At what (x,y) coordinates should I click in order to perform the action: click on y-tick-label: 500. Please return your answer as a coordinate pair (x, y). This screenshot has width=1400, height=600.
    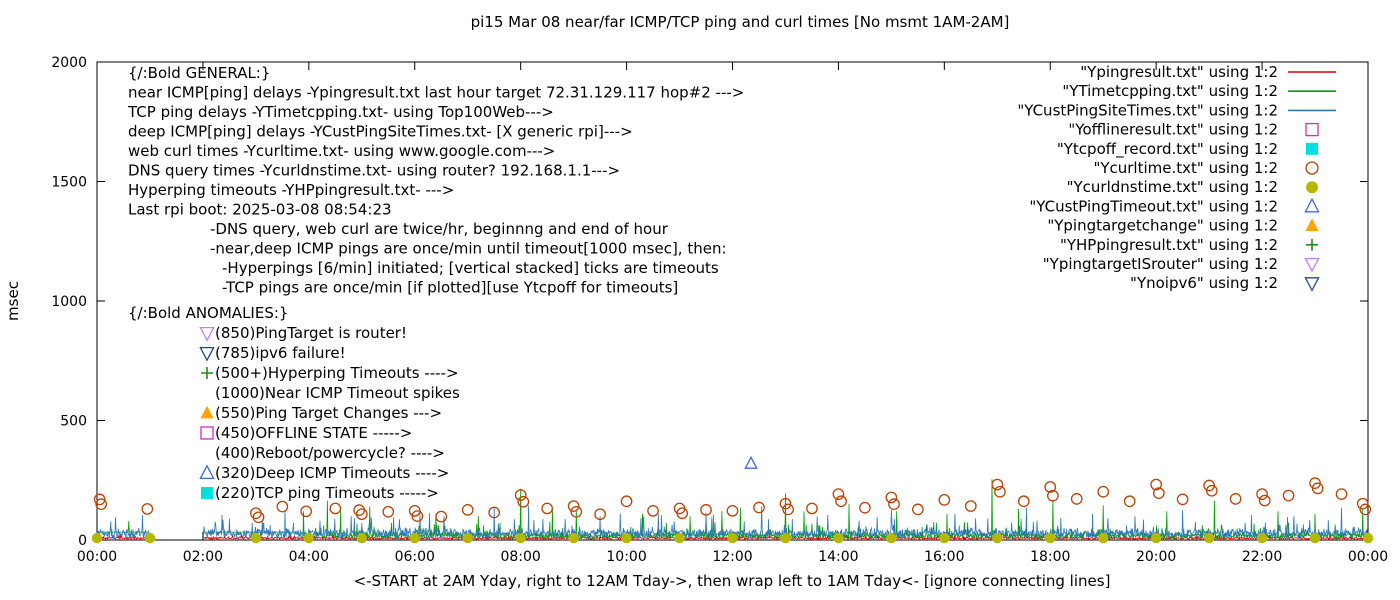
    Looking at the image, I should click on (73, 422).